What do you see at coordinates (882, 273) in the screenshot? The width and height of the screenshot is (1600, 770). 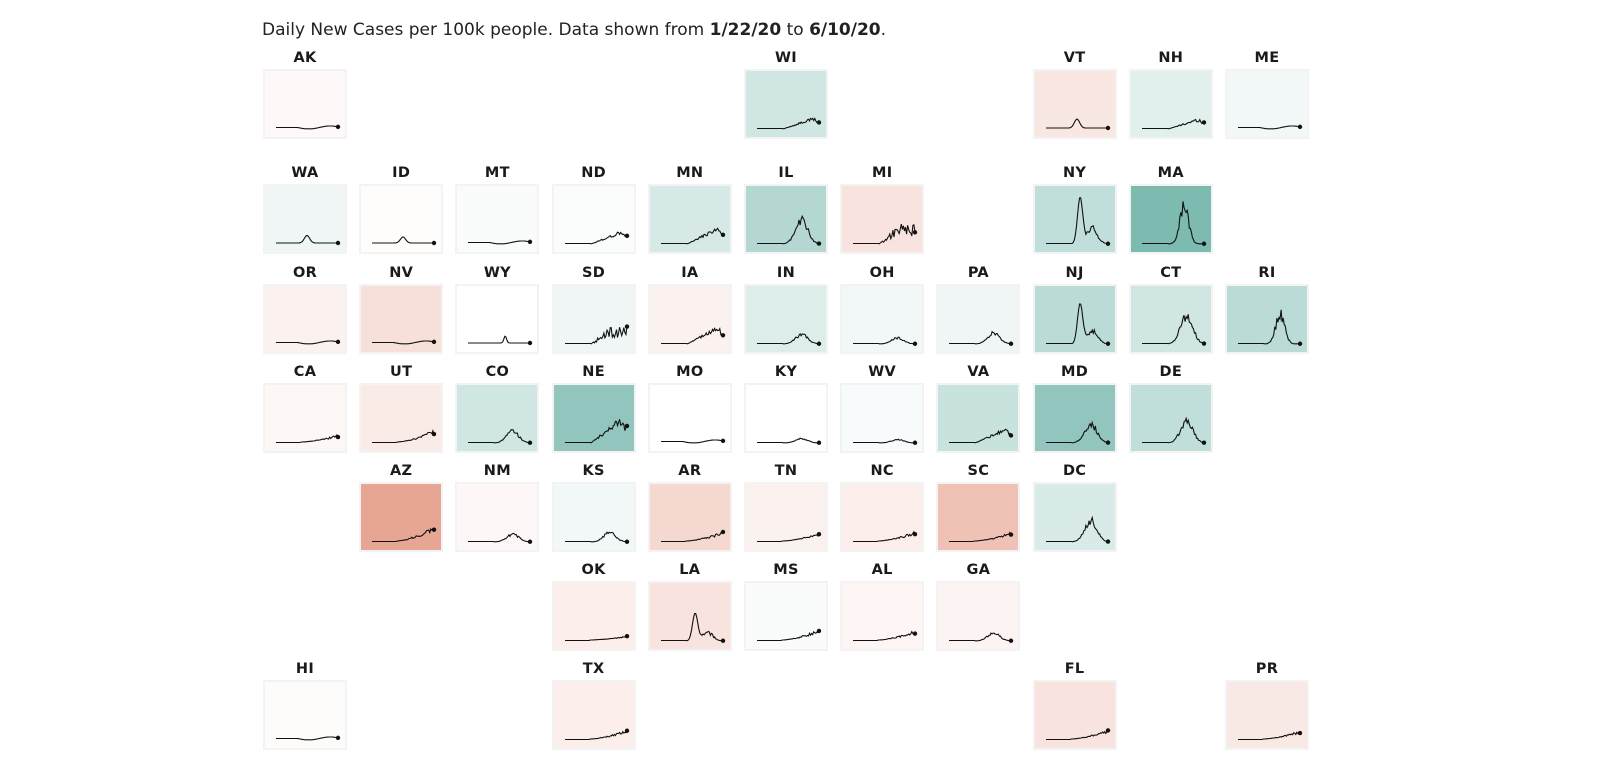 I see `state-label: OH` at bounding box center [882, 273].